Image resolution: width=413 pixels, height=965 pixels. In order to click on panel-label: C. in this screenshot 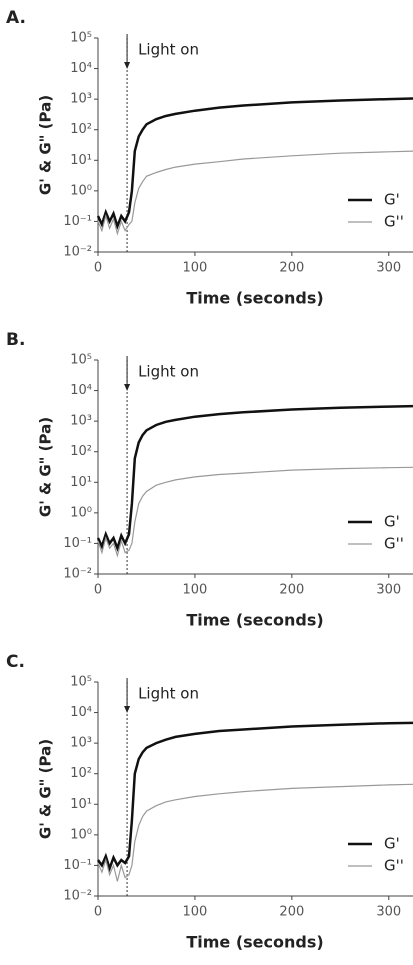, I will do `click(15, 662)`.